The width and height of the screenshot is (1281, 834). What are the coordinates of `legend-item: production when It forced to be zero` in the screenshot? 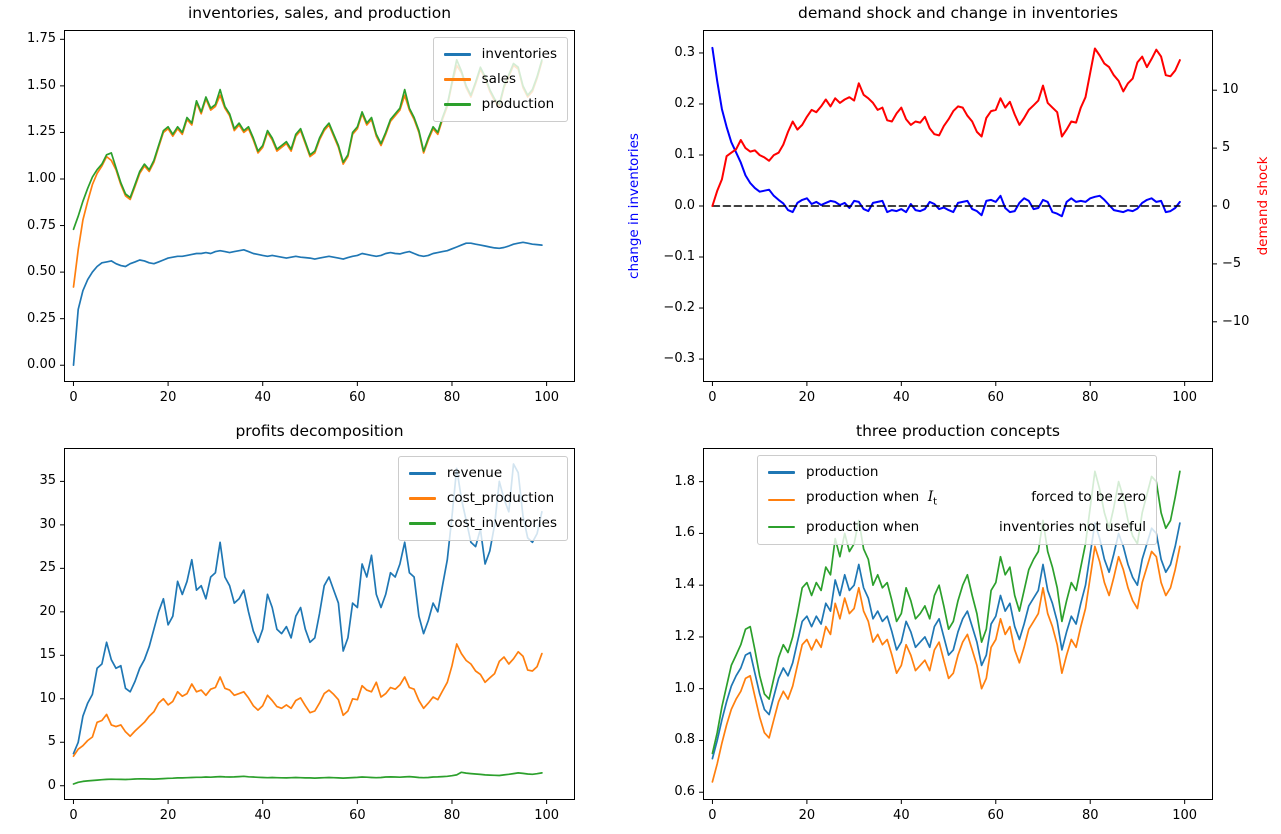 It's located at (957, 500).